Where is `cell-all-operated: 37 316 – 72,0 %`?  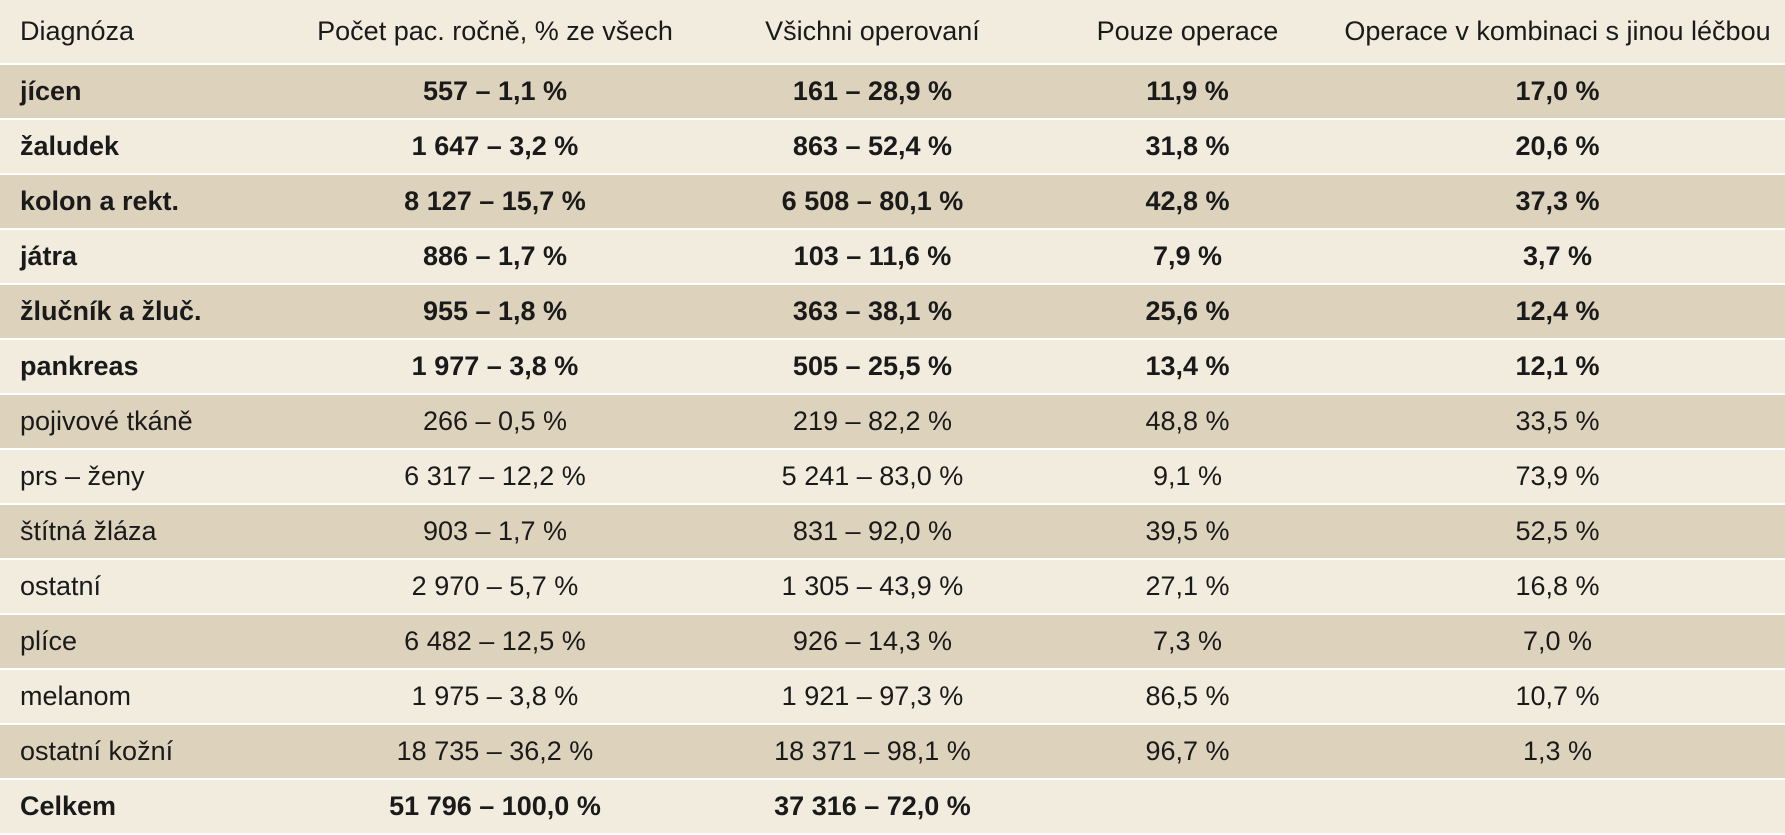
cell-all-operated: 37 316 – 72,0 % is located at coordinates (872, 806).